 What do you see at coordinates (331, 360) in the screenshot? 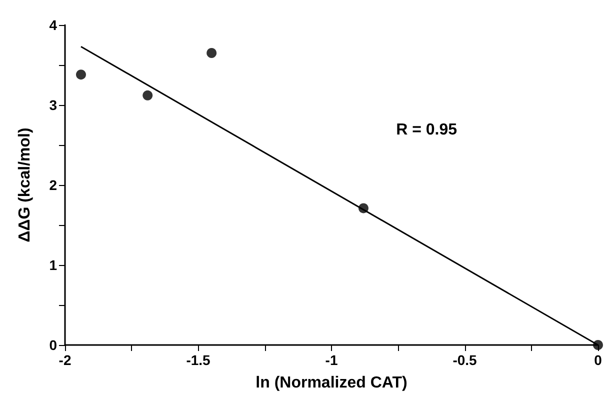
I see `x-tick-label: -1` at bounding box center [331, 360].